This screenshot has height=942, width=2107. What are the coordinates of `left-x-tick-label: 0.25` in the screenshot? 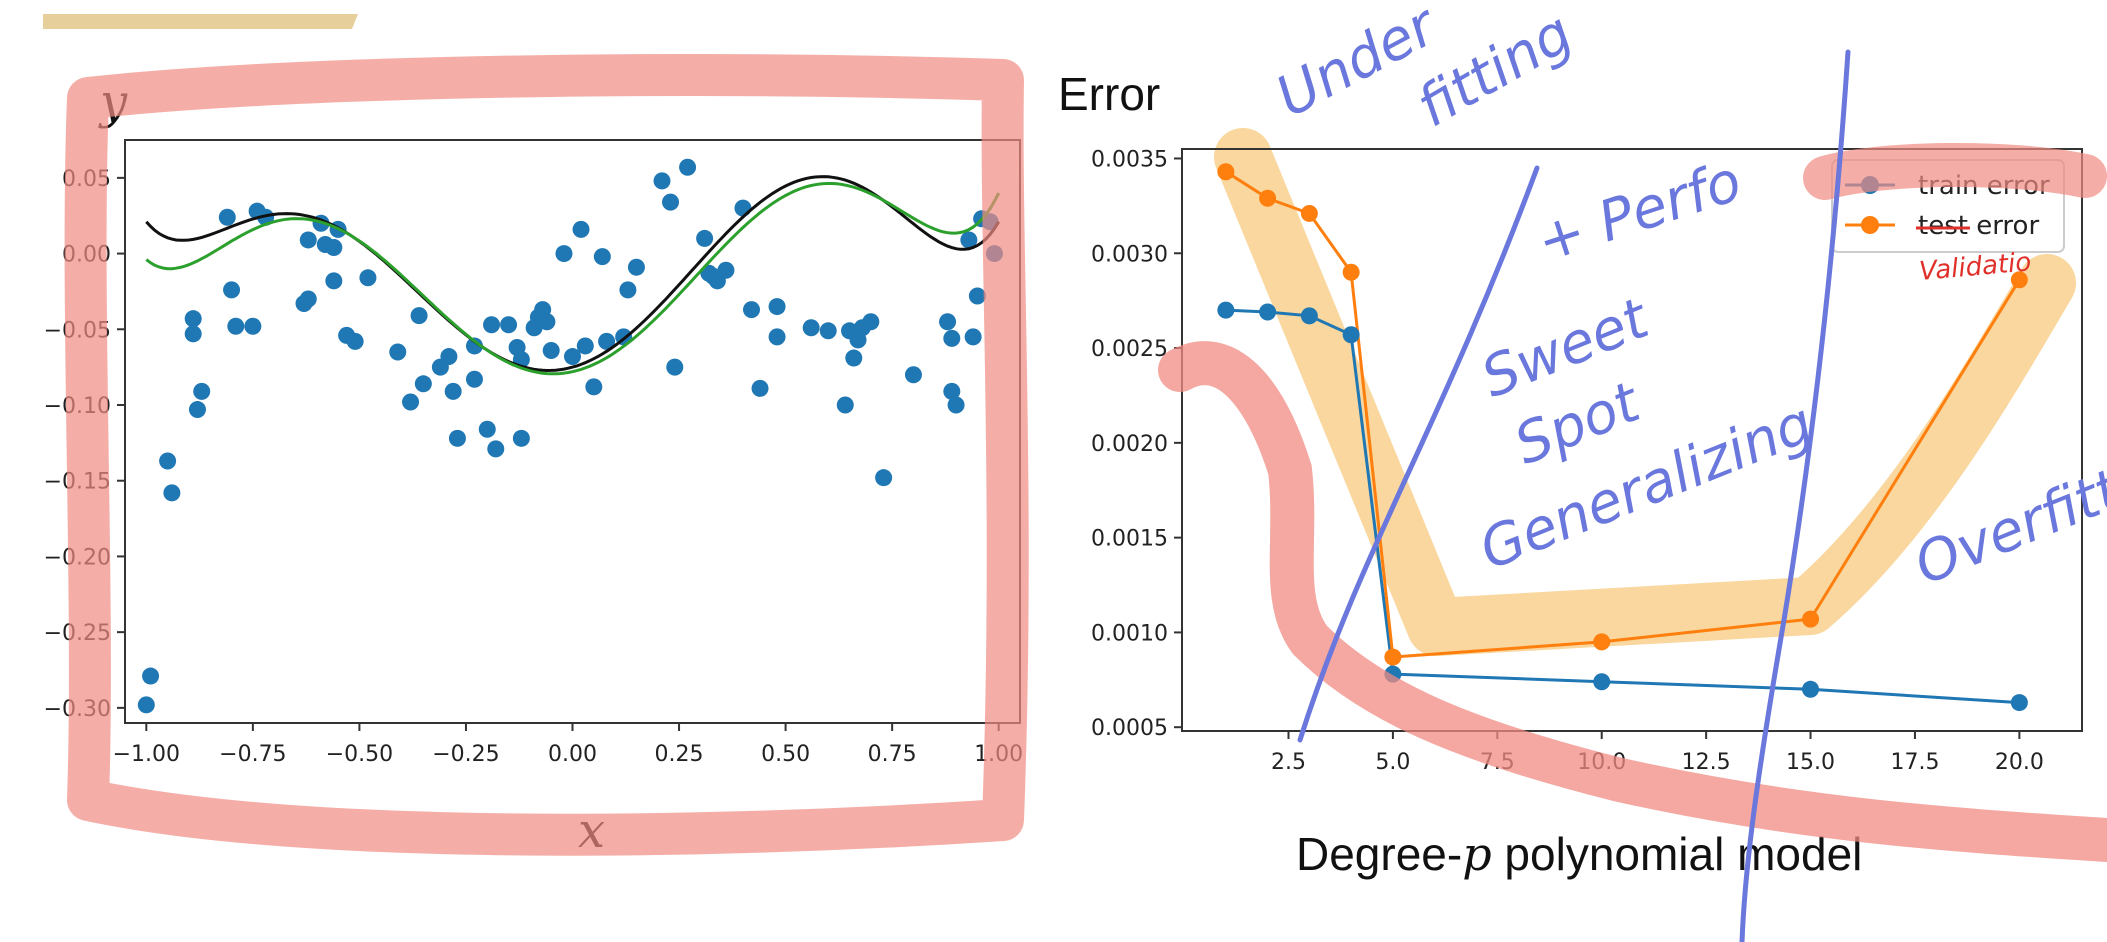 It's located at (679, 754).